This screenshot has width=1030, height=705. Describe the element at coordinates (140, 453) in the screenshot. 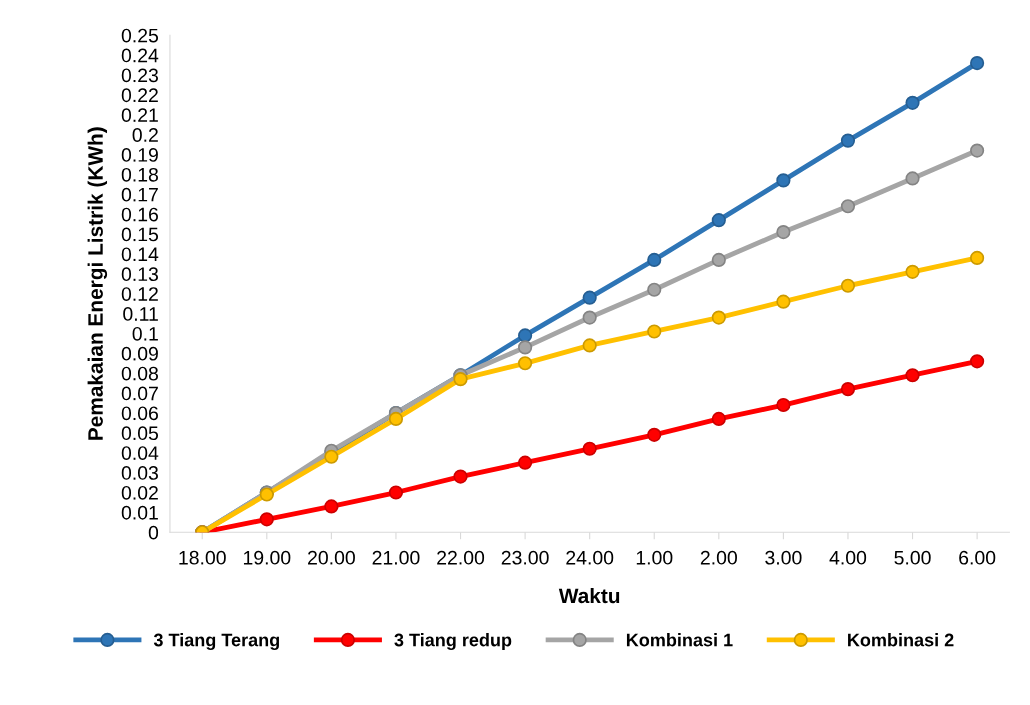

I see `y-tick-label: 0.04` at that location.